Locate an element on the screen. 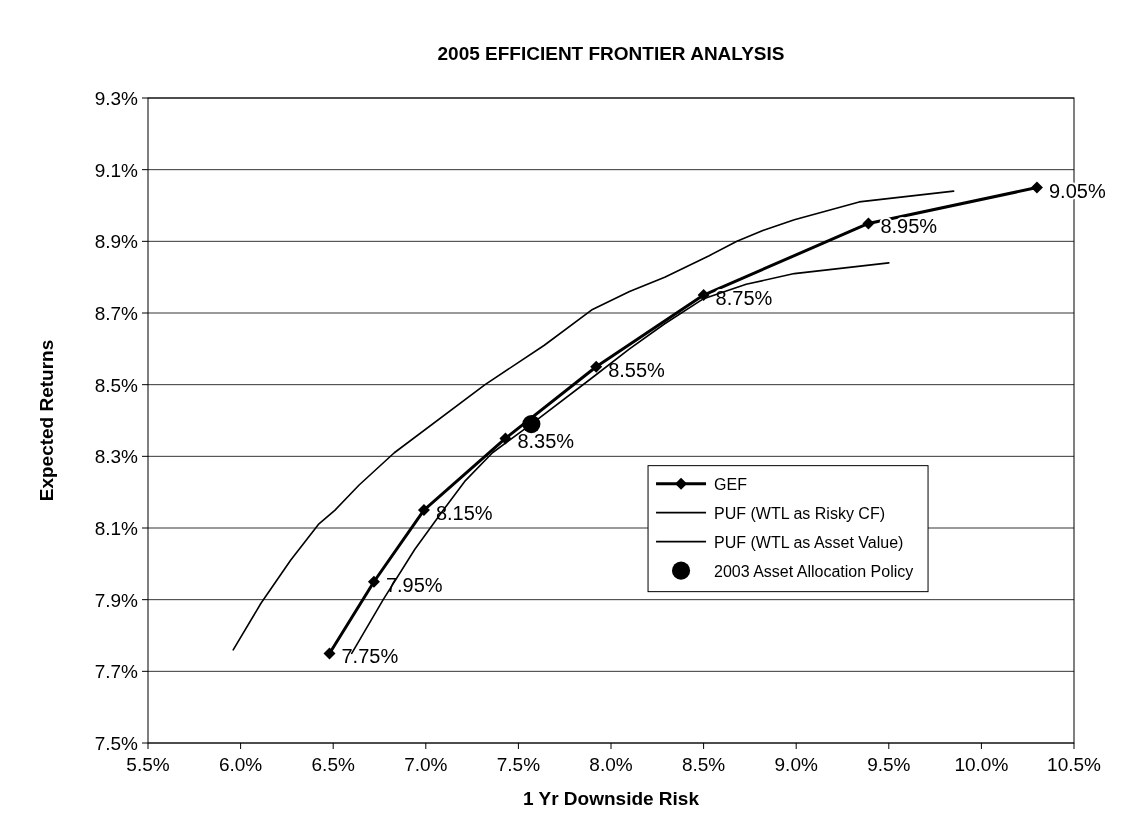 The height and width of the screenshot is (837, 1136). y-tick-label: 9.1% is located at coordinates (116, 170).